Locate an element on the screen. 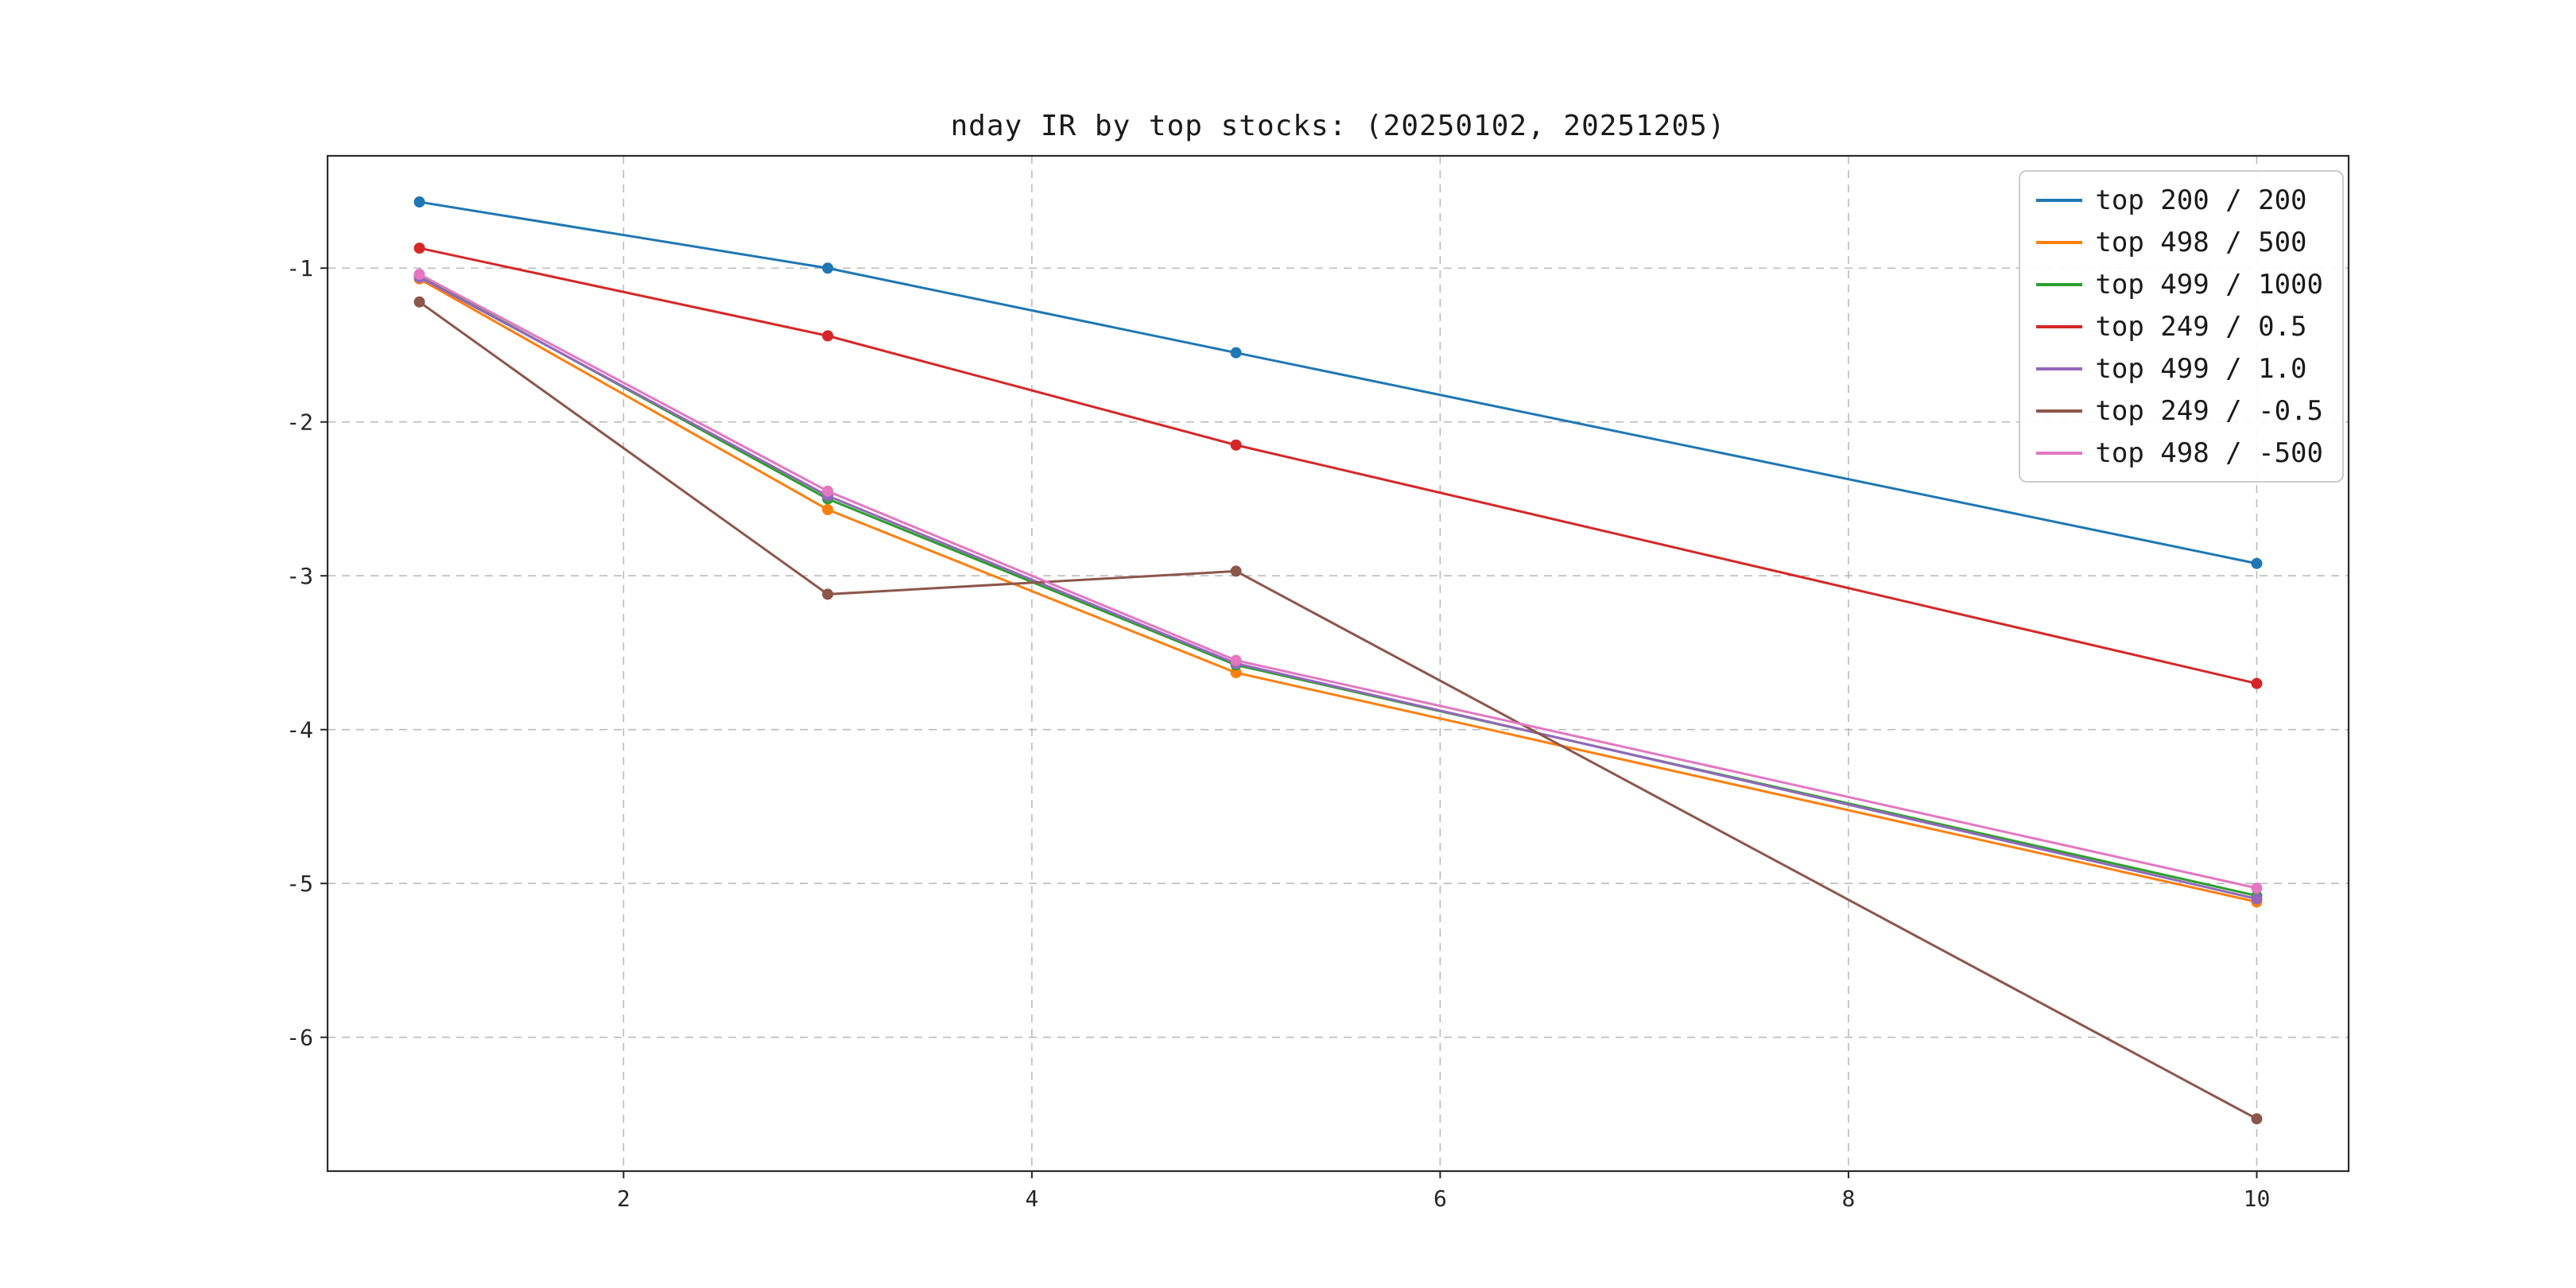 This screenshot has width=2576, height=1288. legend-item: top 200 / 200 is located at coordinates (2179, 200).